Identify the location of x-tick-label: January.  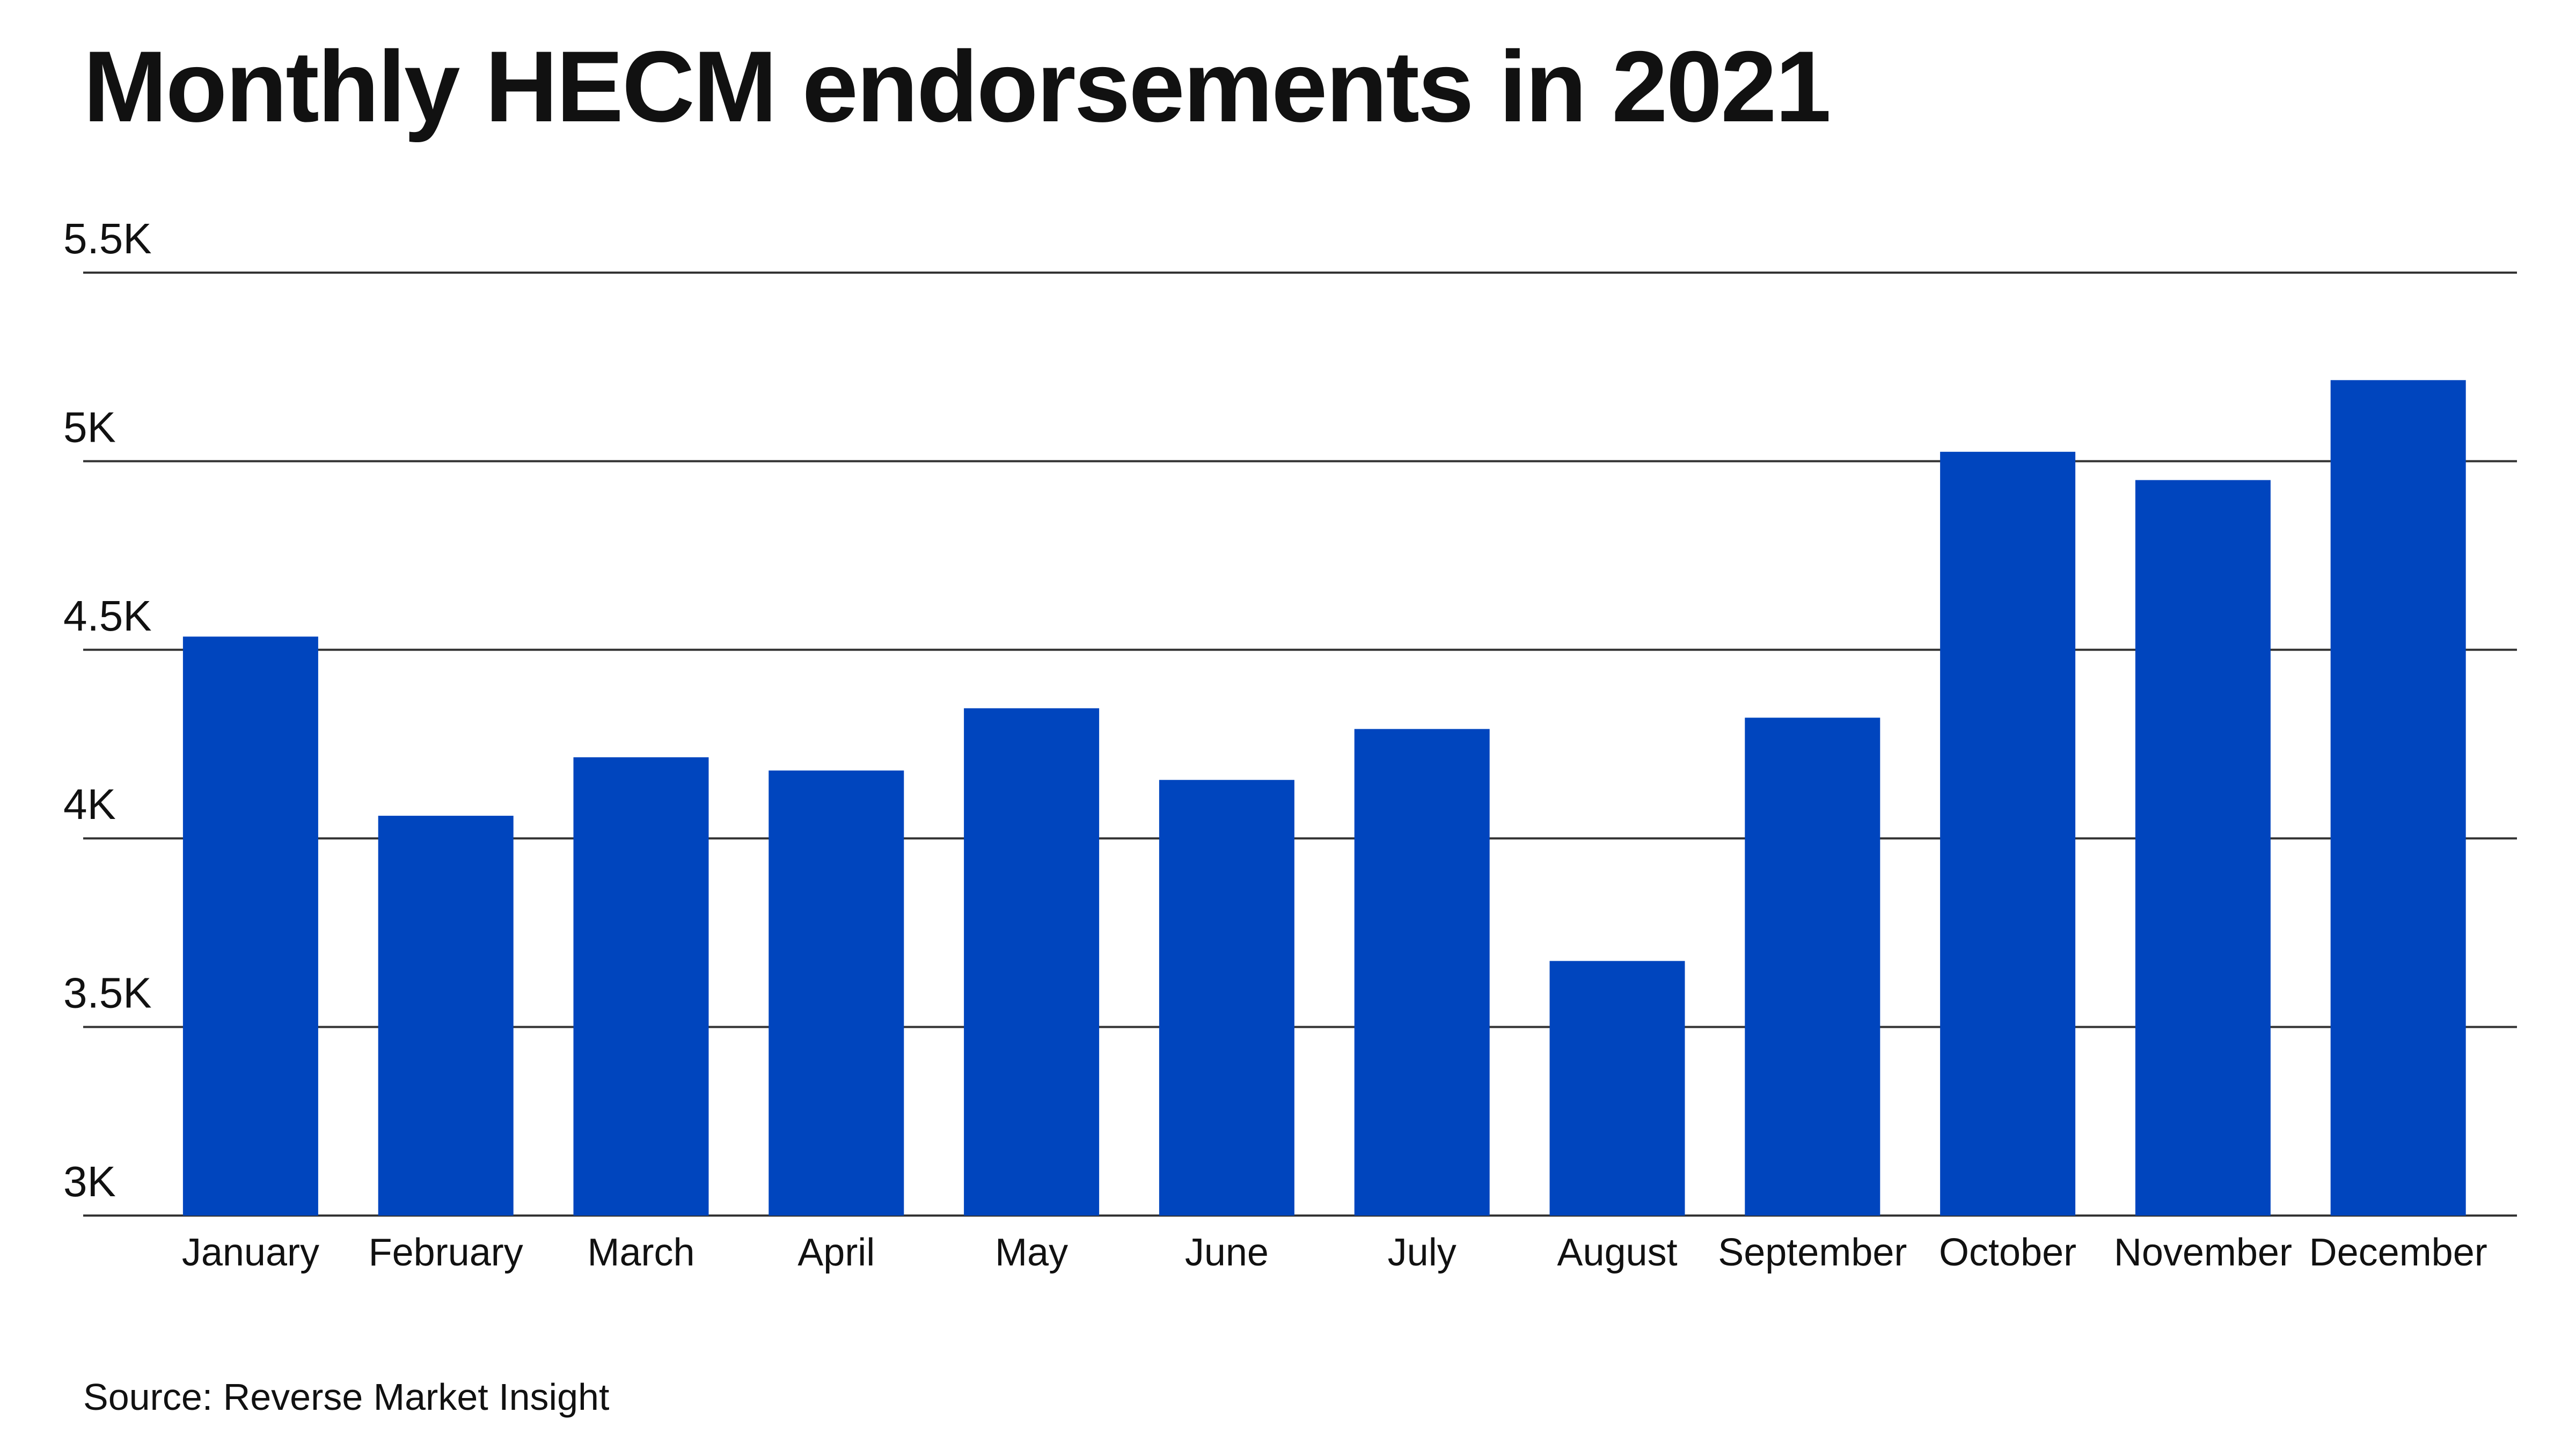
(250, 1252).